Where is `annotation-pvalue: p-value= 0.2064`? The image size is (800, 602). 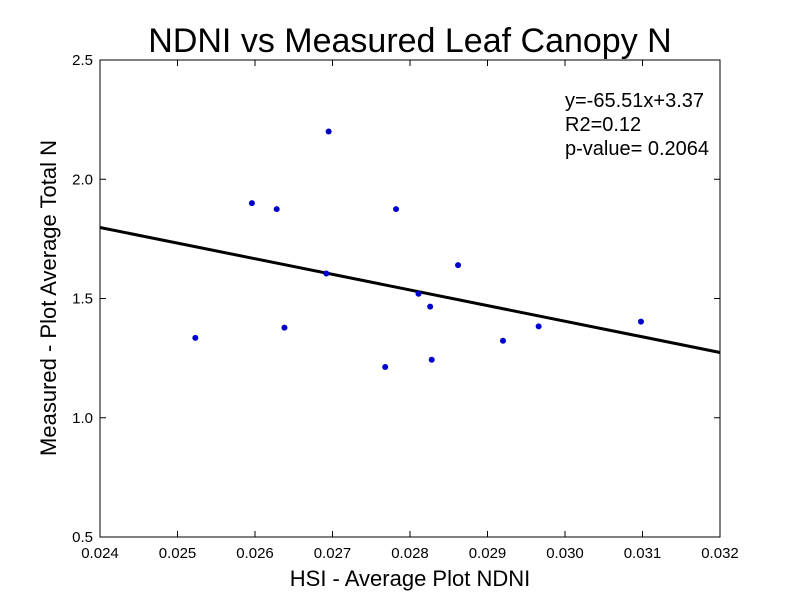 annotation-pvalue: p-value= 0.2064 is located at coordinates (637, 149).